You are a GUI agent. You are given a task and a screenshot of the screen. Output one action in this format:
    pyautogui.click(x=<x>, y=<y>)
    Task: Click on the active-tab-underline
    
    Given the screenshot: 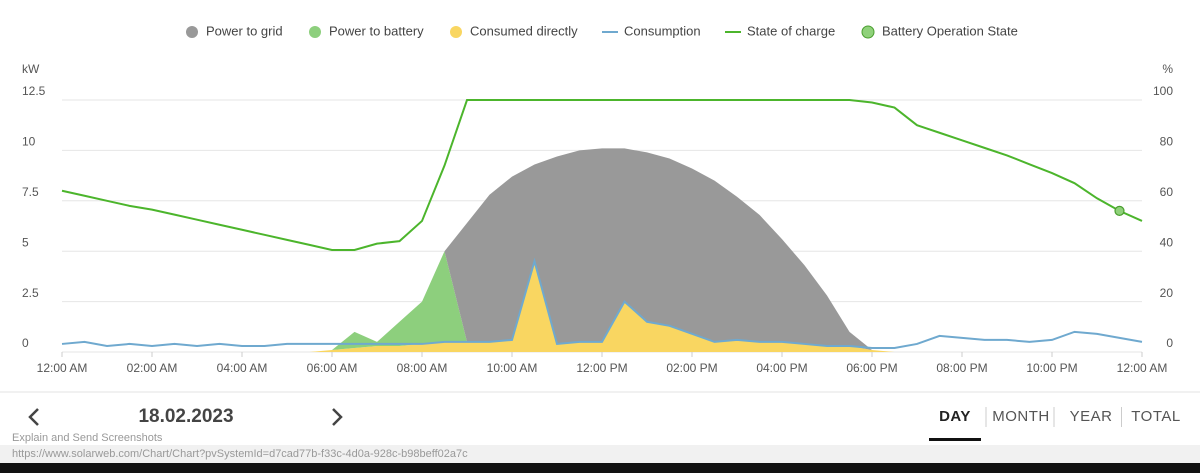 What is the action you would take?
    pyautogui.click(x=955, y=439)
    